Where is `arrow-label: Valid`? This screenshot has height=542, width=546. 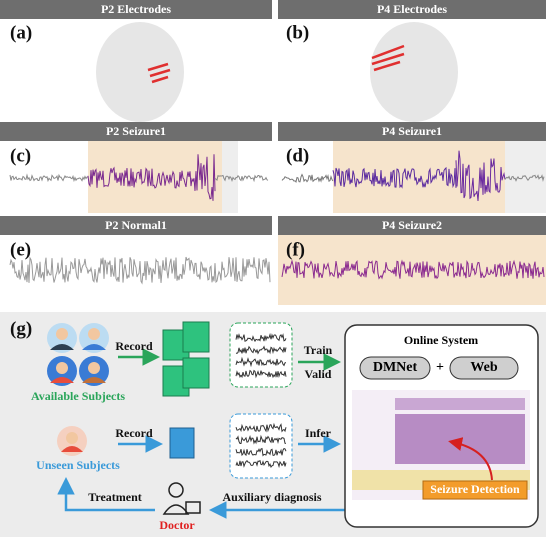
arrow-label: Valid is located at coordinates (318, 374).